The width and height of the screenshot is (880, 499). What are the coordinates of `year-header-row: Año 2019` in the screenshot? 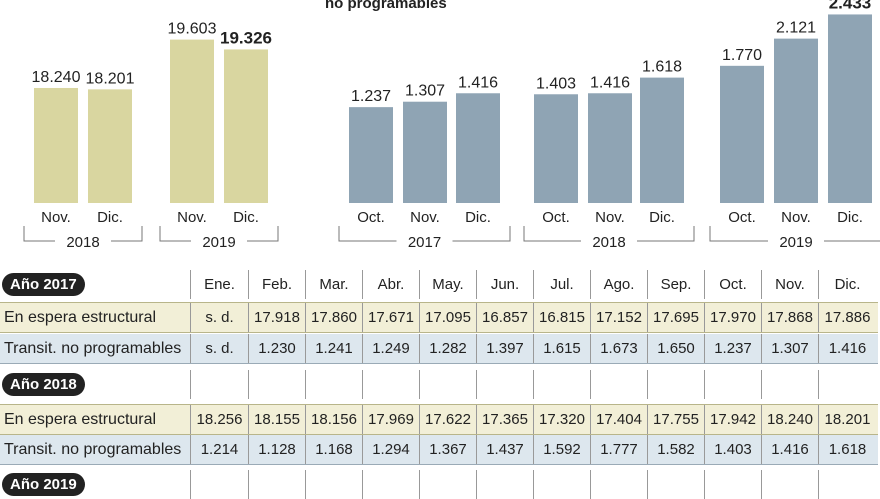 It's located at (439, 484).